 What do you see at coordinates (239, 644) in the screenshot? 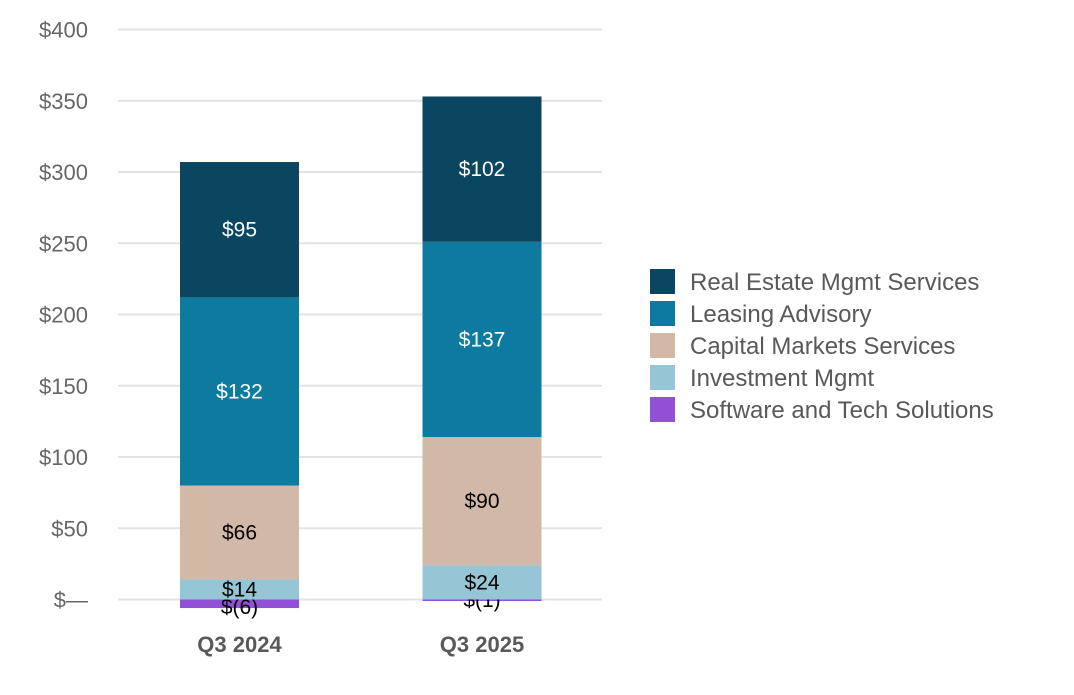
I see `x-tick-label: Q3 2024` at bounding box center [239, 644].